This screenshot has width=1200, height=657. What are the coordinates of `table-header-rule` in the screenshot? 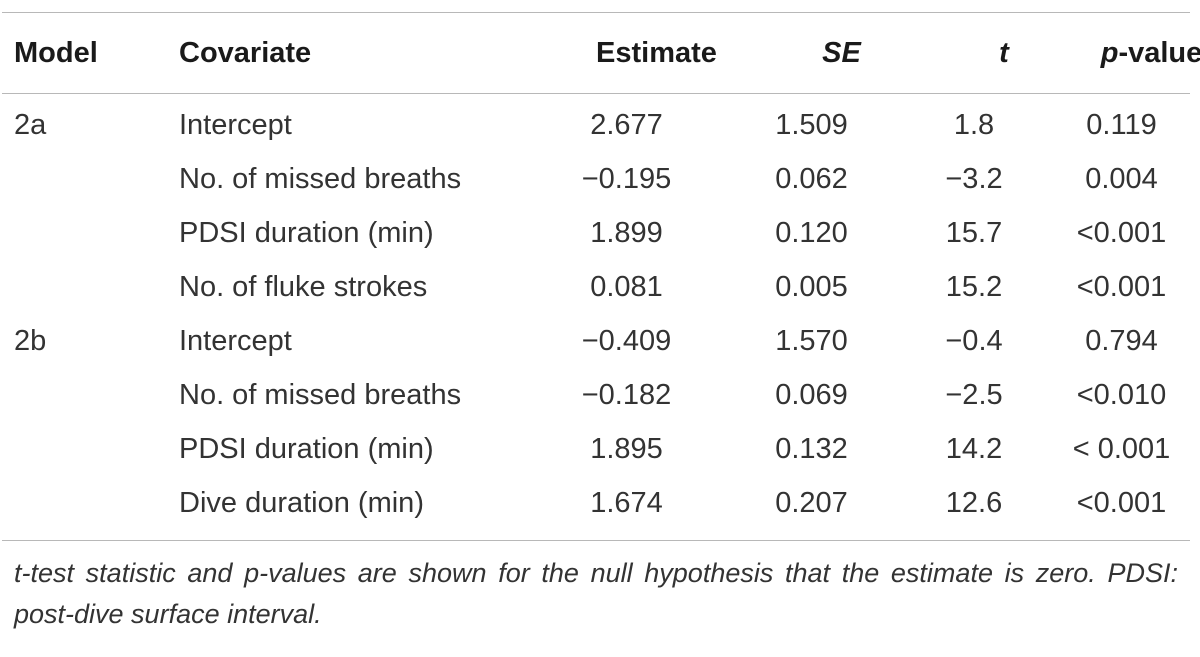 It's located at (596, 93).